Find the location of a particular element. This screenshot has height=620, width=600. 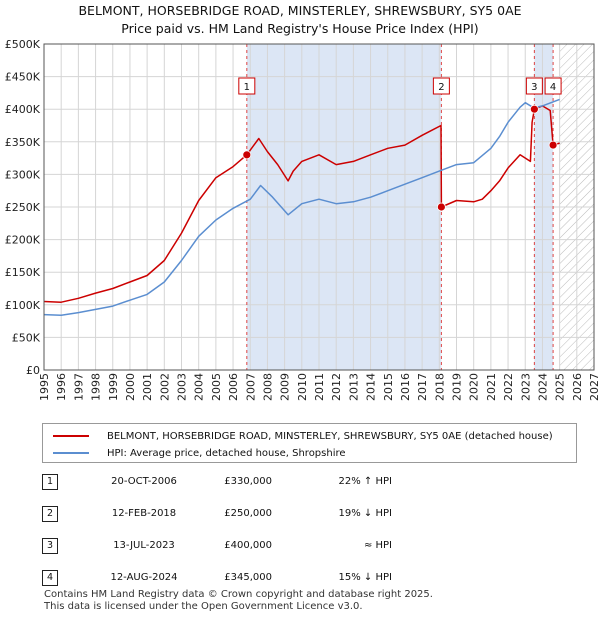

y-tick-label: £100K is located at coordinates (23, 305).